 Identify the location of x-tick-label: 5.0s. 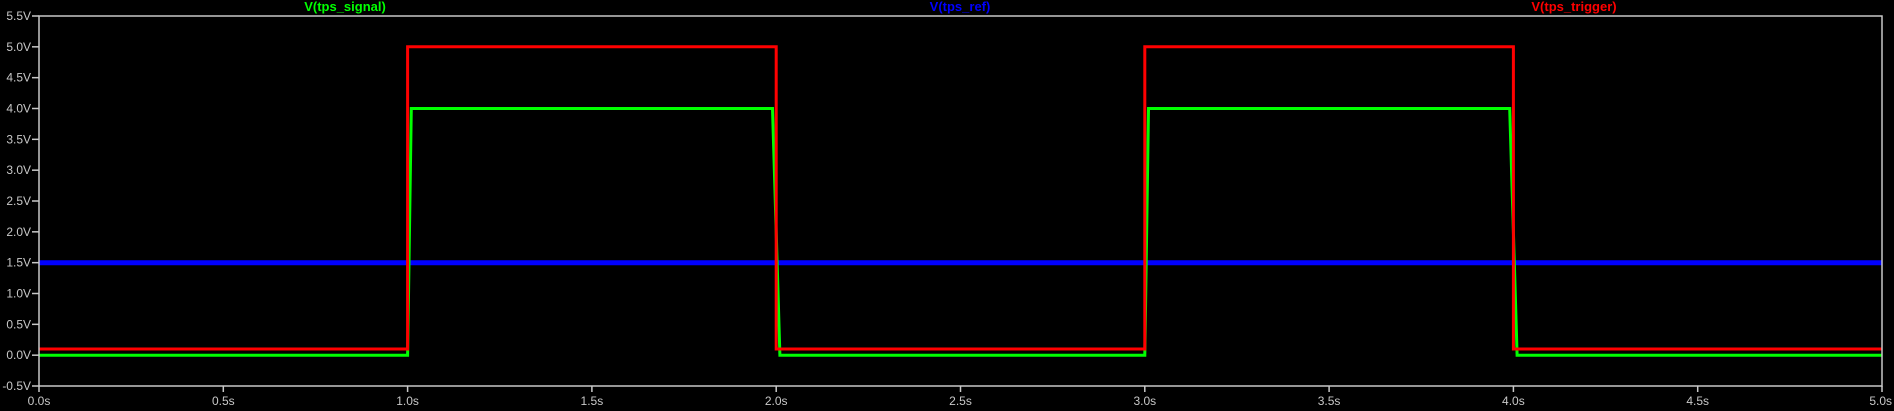
(1880, 401).